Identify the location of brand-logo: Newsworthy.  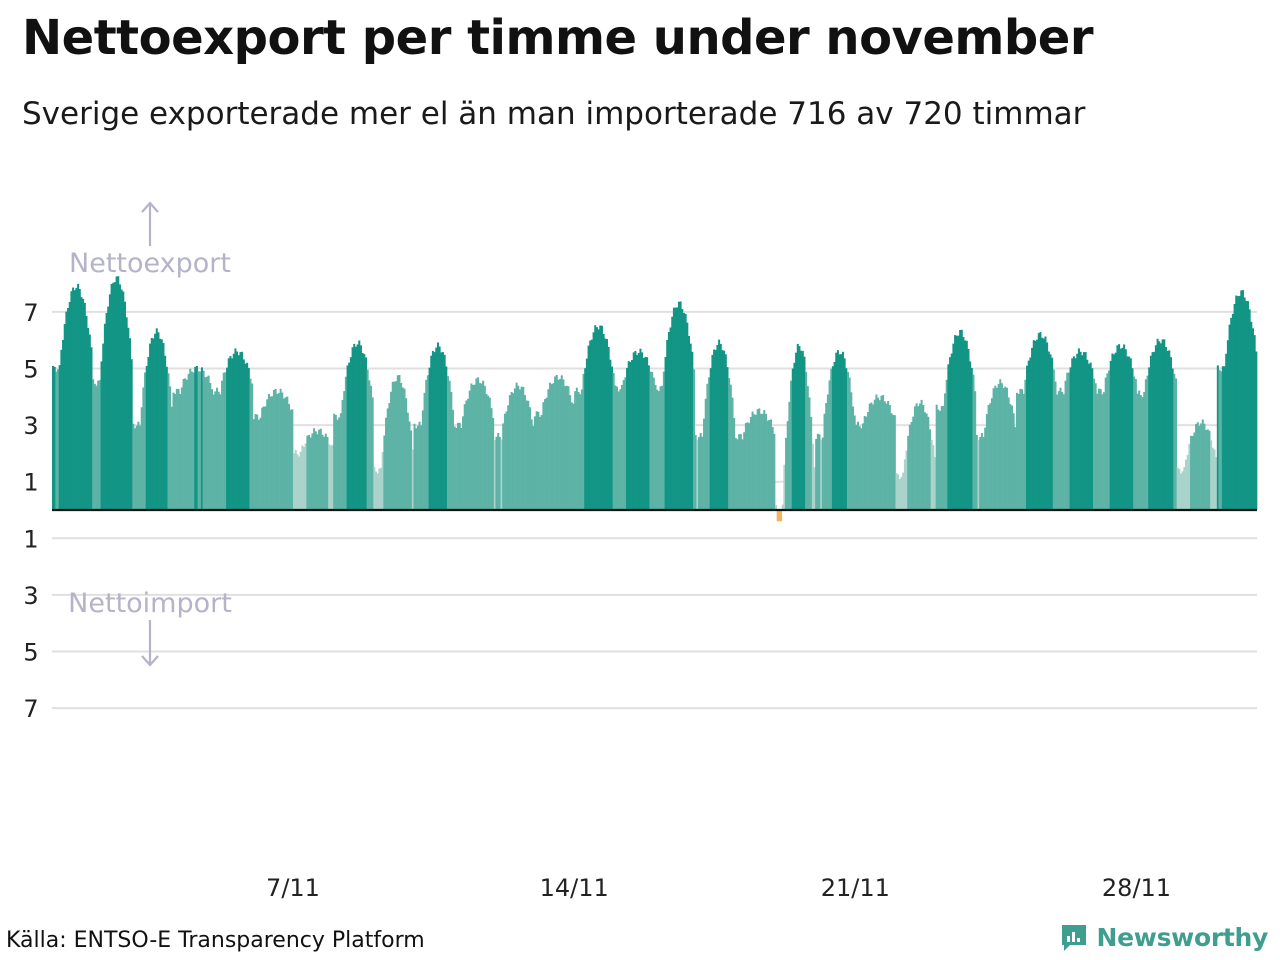
(1163, 937).